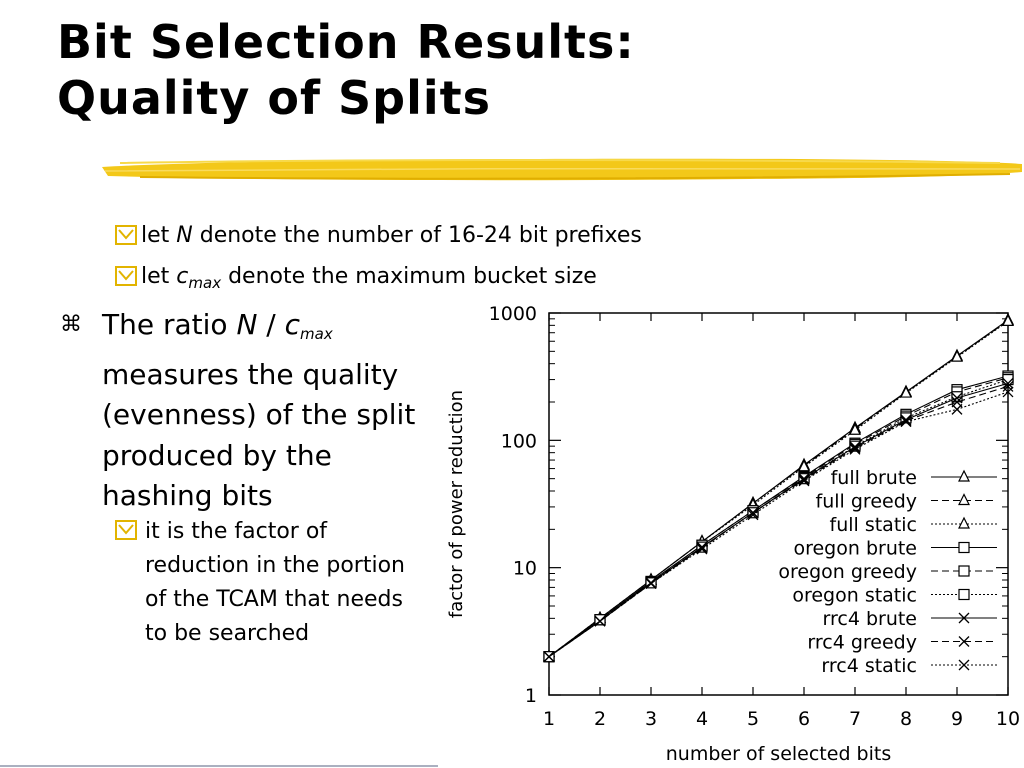 The height and width of the screenshot is (768, 1024). I want to click on var-n: N, so click(184, 235).